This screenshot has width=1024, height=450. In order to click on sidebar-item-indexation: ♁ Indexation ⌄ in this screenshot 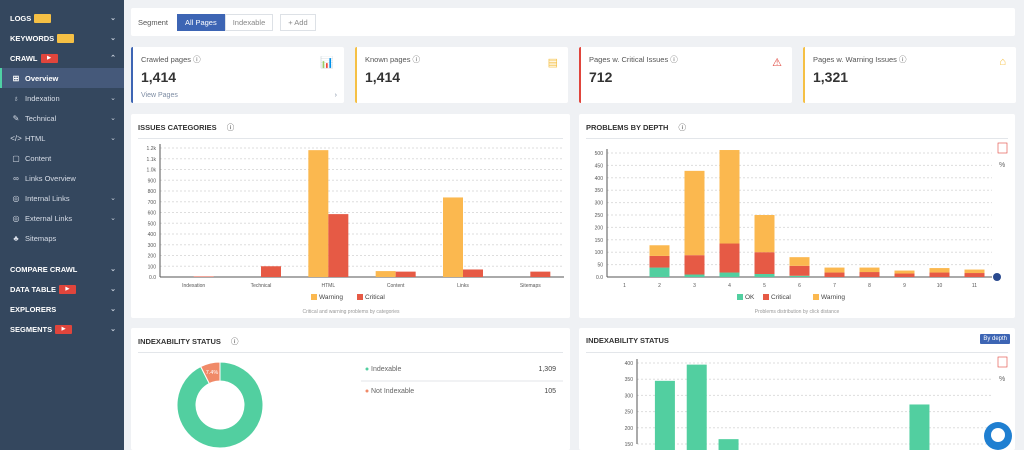, I will do `click(62, 98)`.